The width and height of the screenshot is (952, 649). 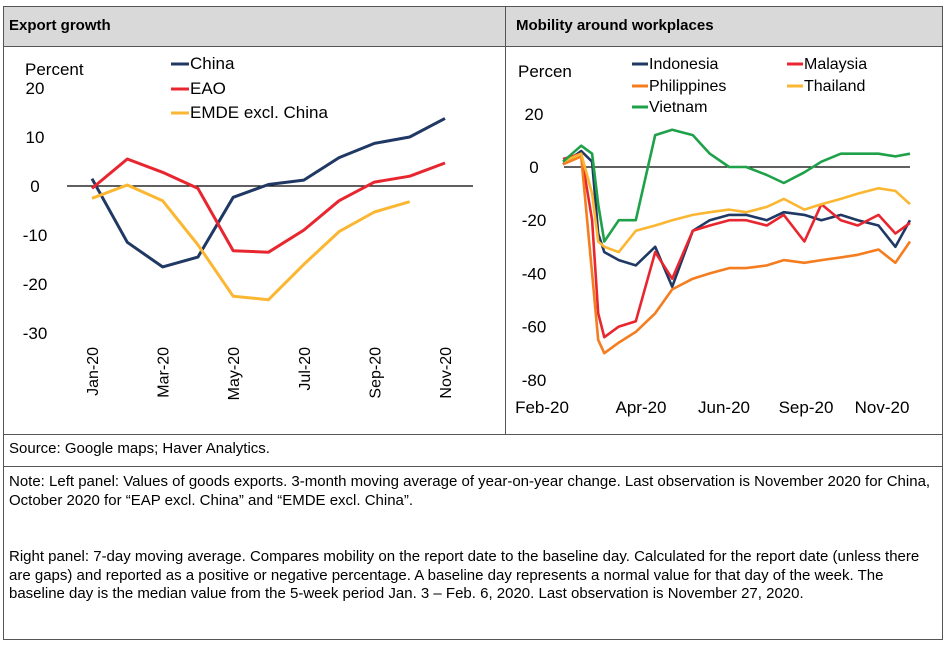 I want to click on series-line-emde-excl-china, so click(x=251, y=242).